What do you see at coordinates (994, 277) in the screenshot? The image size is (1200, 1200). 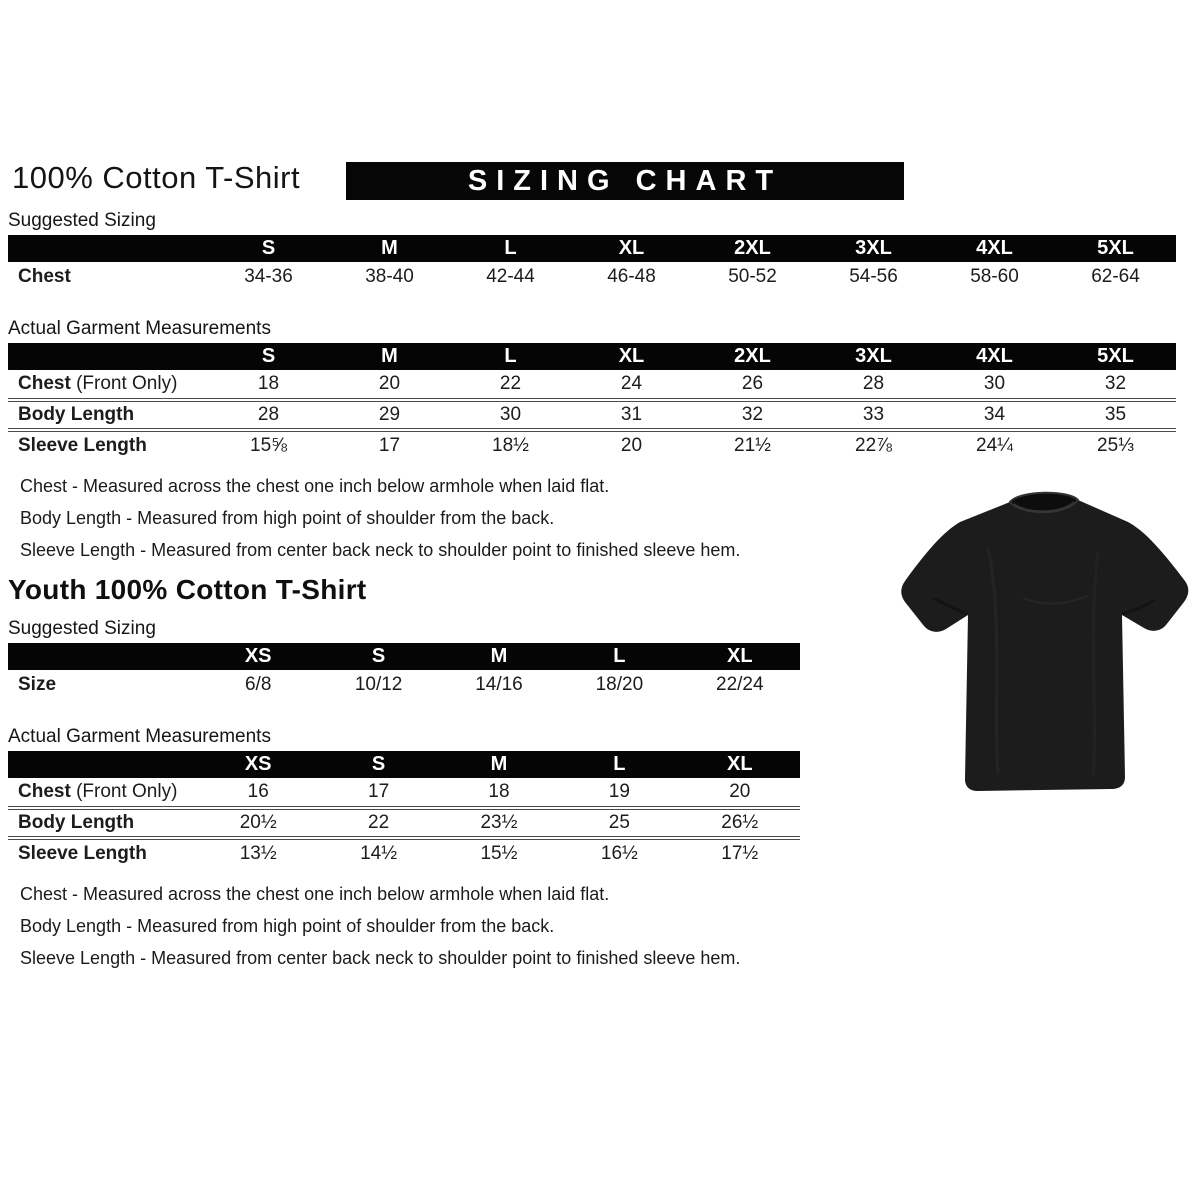 I see `cell: 58-60` at bounding box center [994, 277].